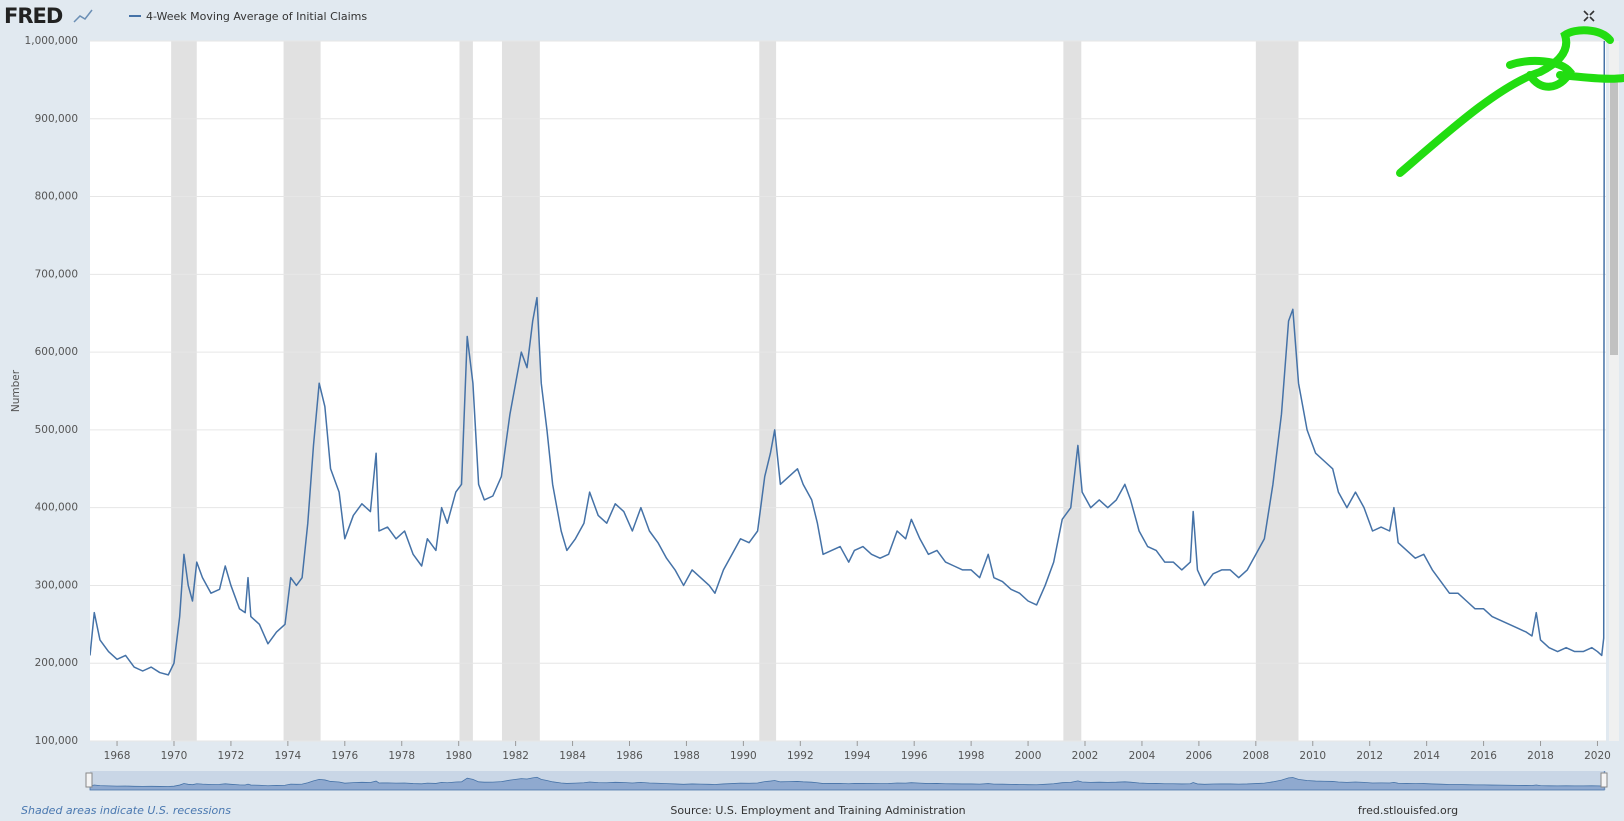 This screenshot has width=1624, height=821. What do you see at coordinates (572, 756) in the screenshot?
I see `x-tick-label: 1984` at bounding box center [572, 756].